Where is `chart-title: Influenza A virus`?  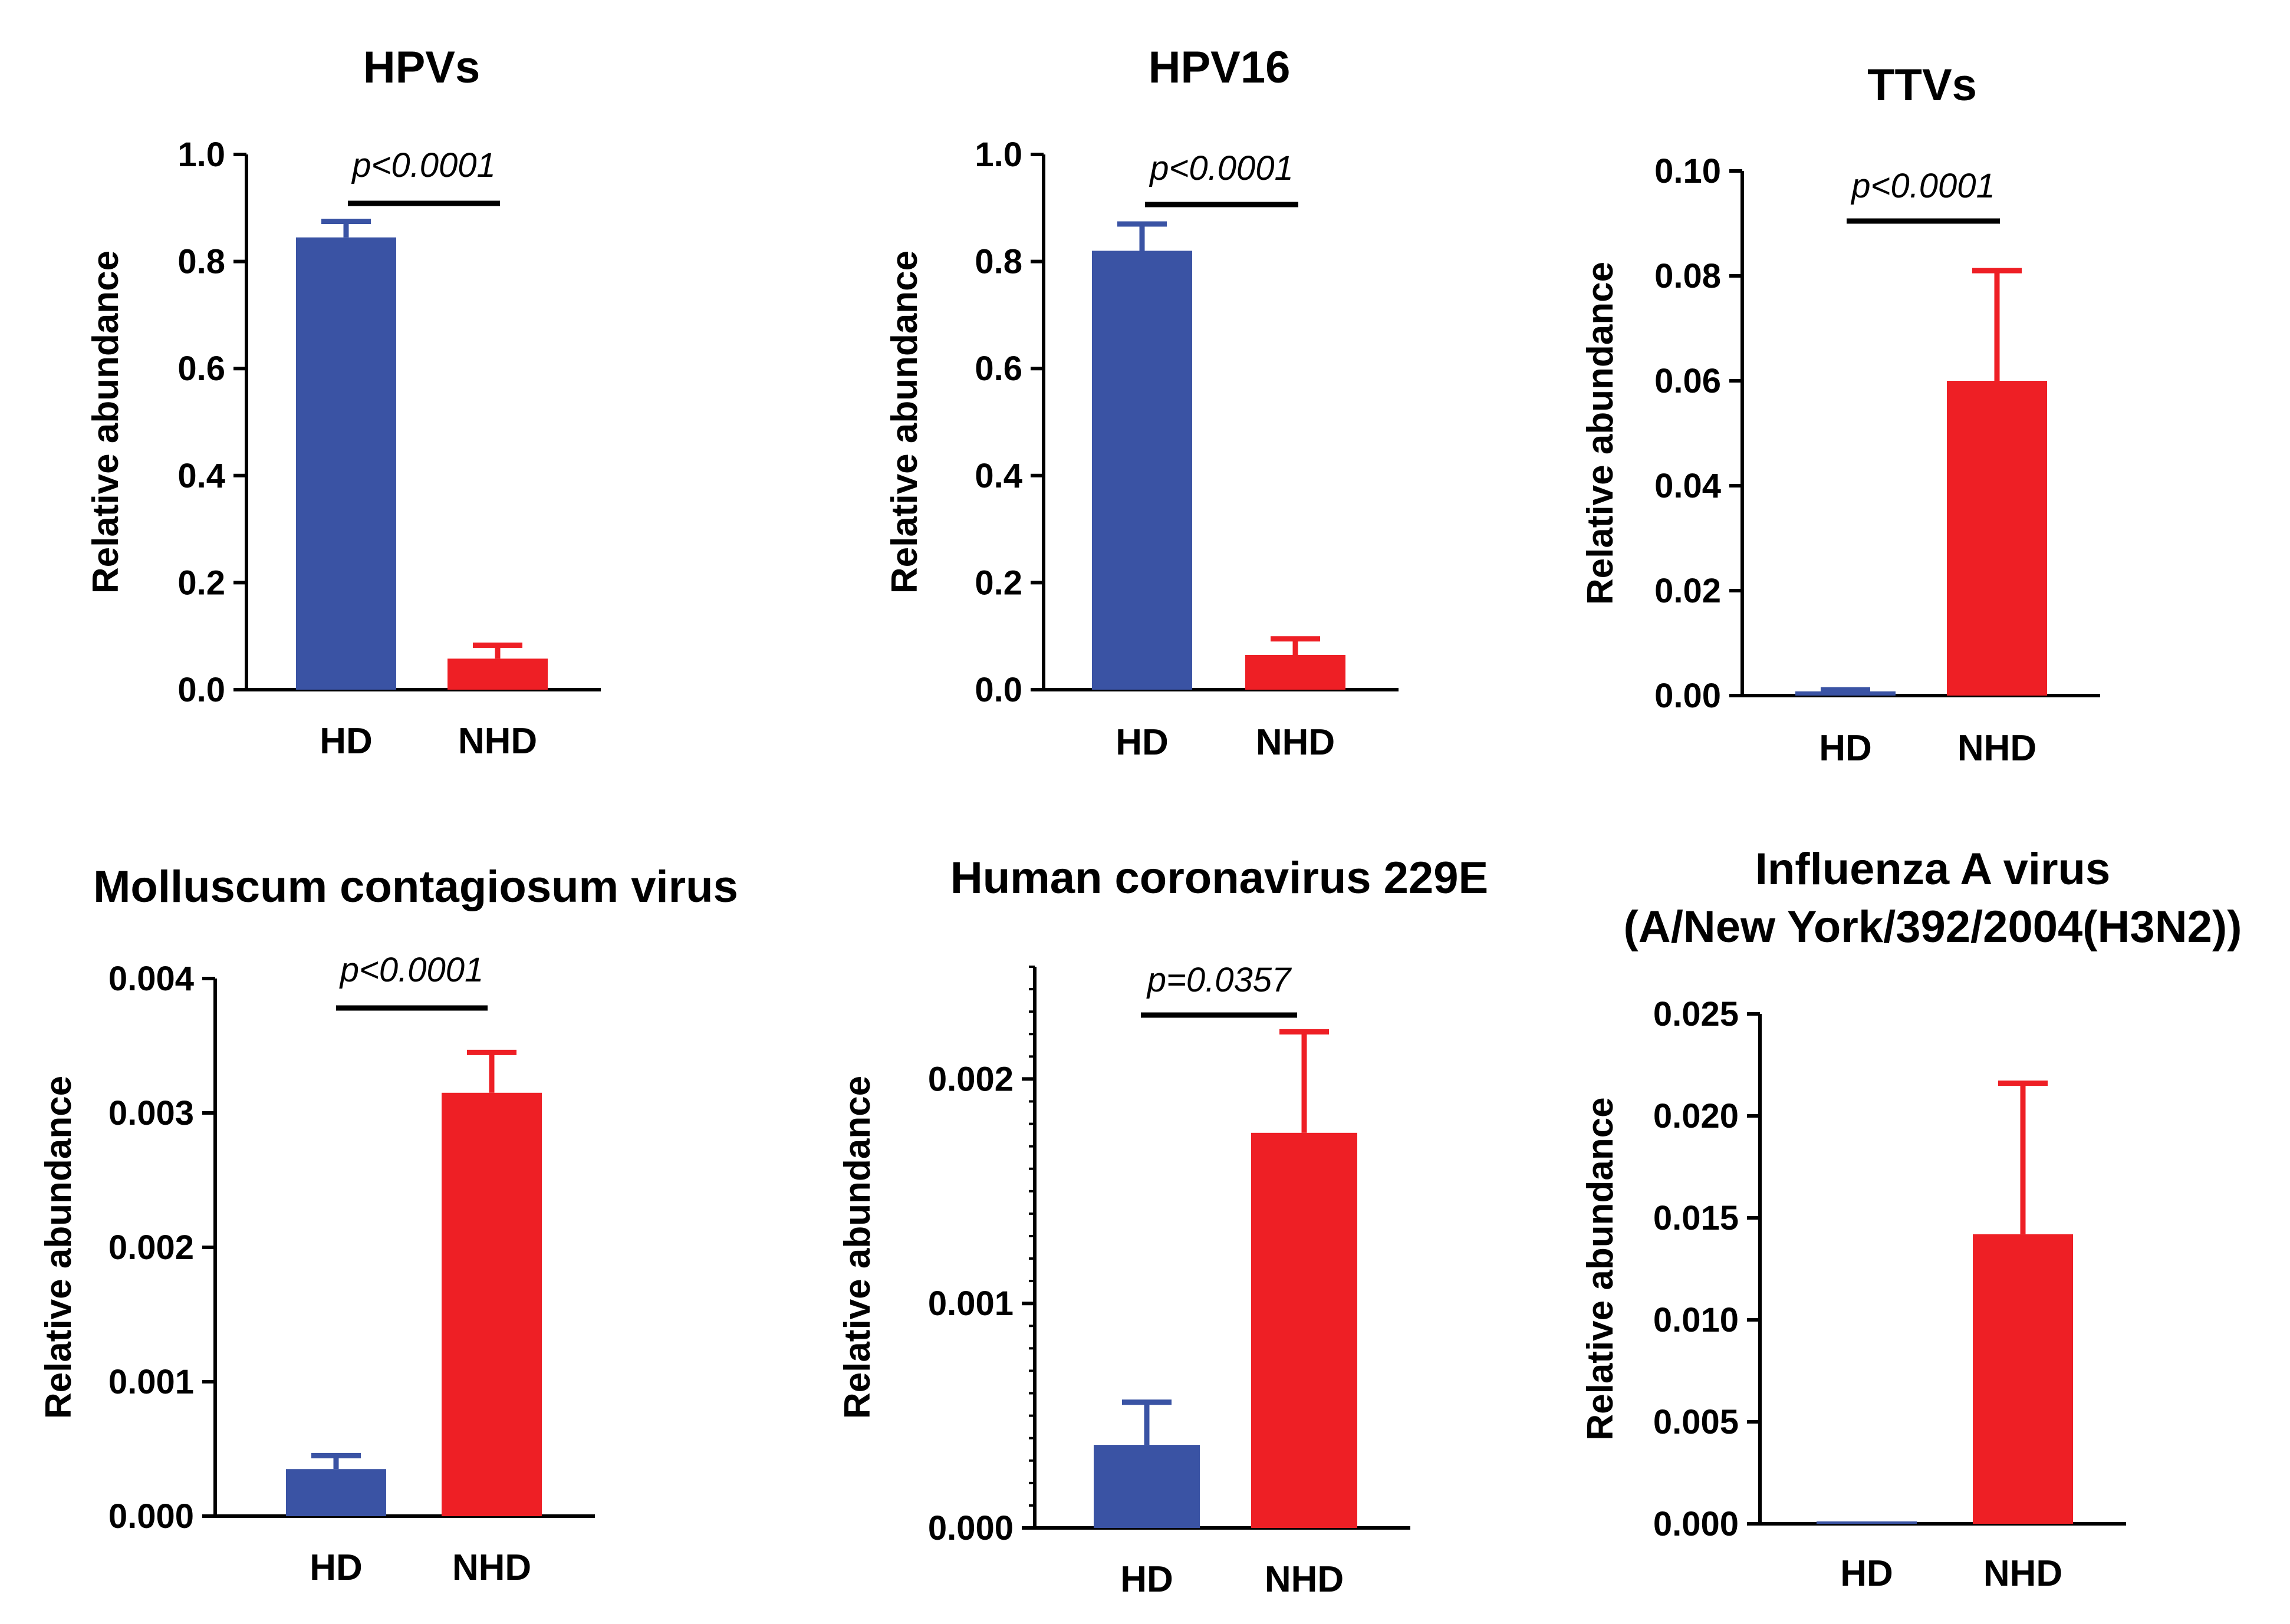 chart-title: Influenza A virus is located at coordinates (1933, 869).